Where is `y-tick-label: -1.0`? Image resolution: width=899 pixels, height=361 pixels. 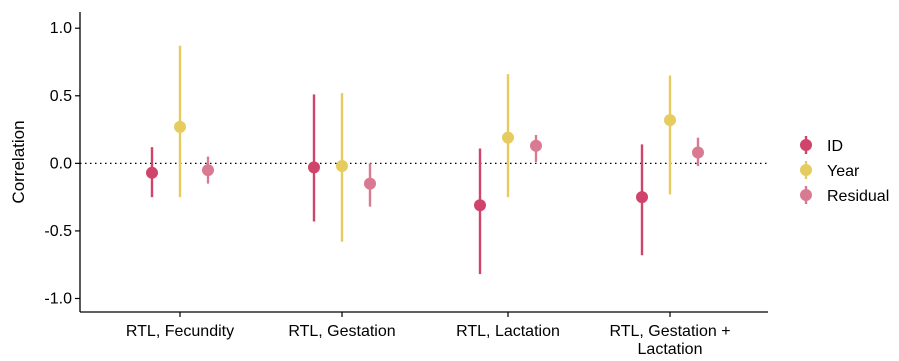 y-tick-label: -1.0 is located at coordinates (58, 298).